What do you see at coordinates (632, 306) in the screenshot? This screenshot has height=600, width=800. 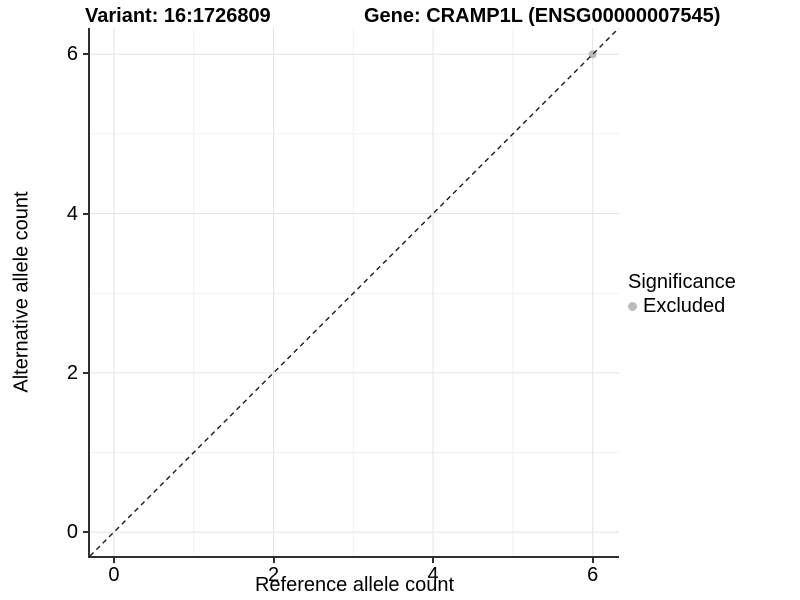 I see `excluded-point-icon` at bounding box center [632, 306].